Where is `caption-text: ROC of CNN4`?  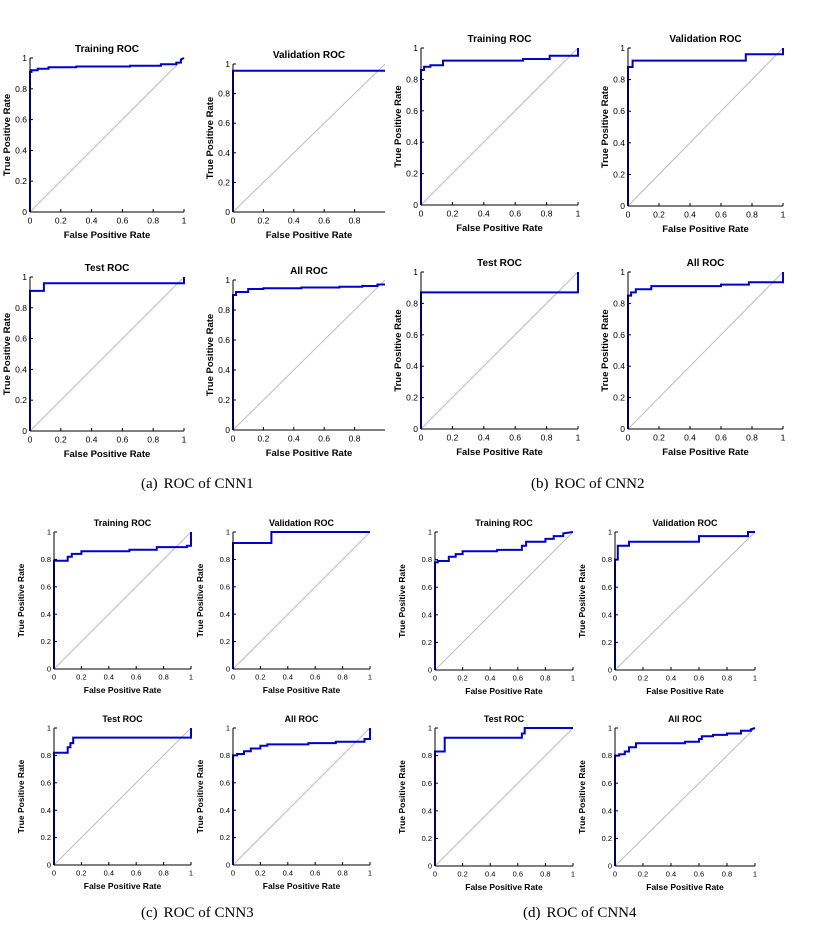
caption-text: ROC of CNN4 is located at coordinates (591, 913).